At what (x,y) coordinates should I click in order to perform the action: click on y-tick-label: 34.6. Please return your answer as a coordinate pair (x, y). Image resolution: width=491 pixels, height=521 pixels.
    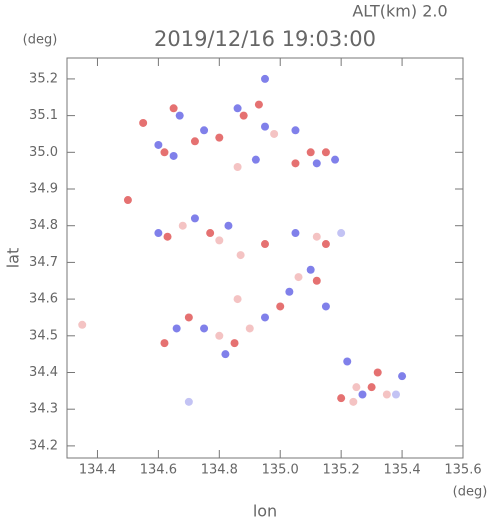
    Looking at the image, I should click on (43, 299).